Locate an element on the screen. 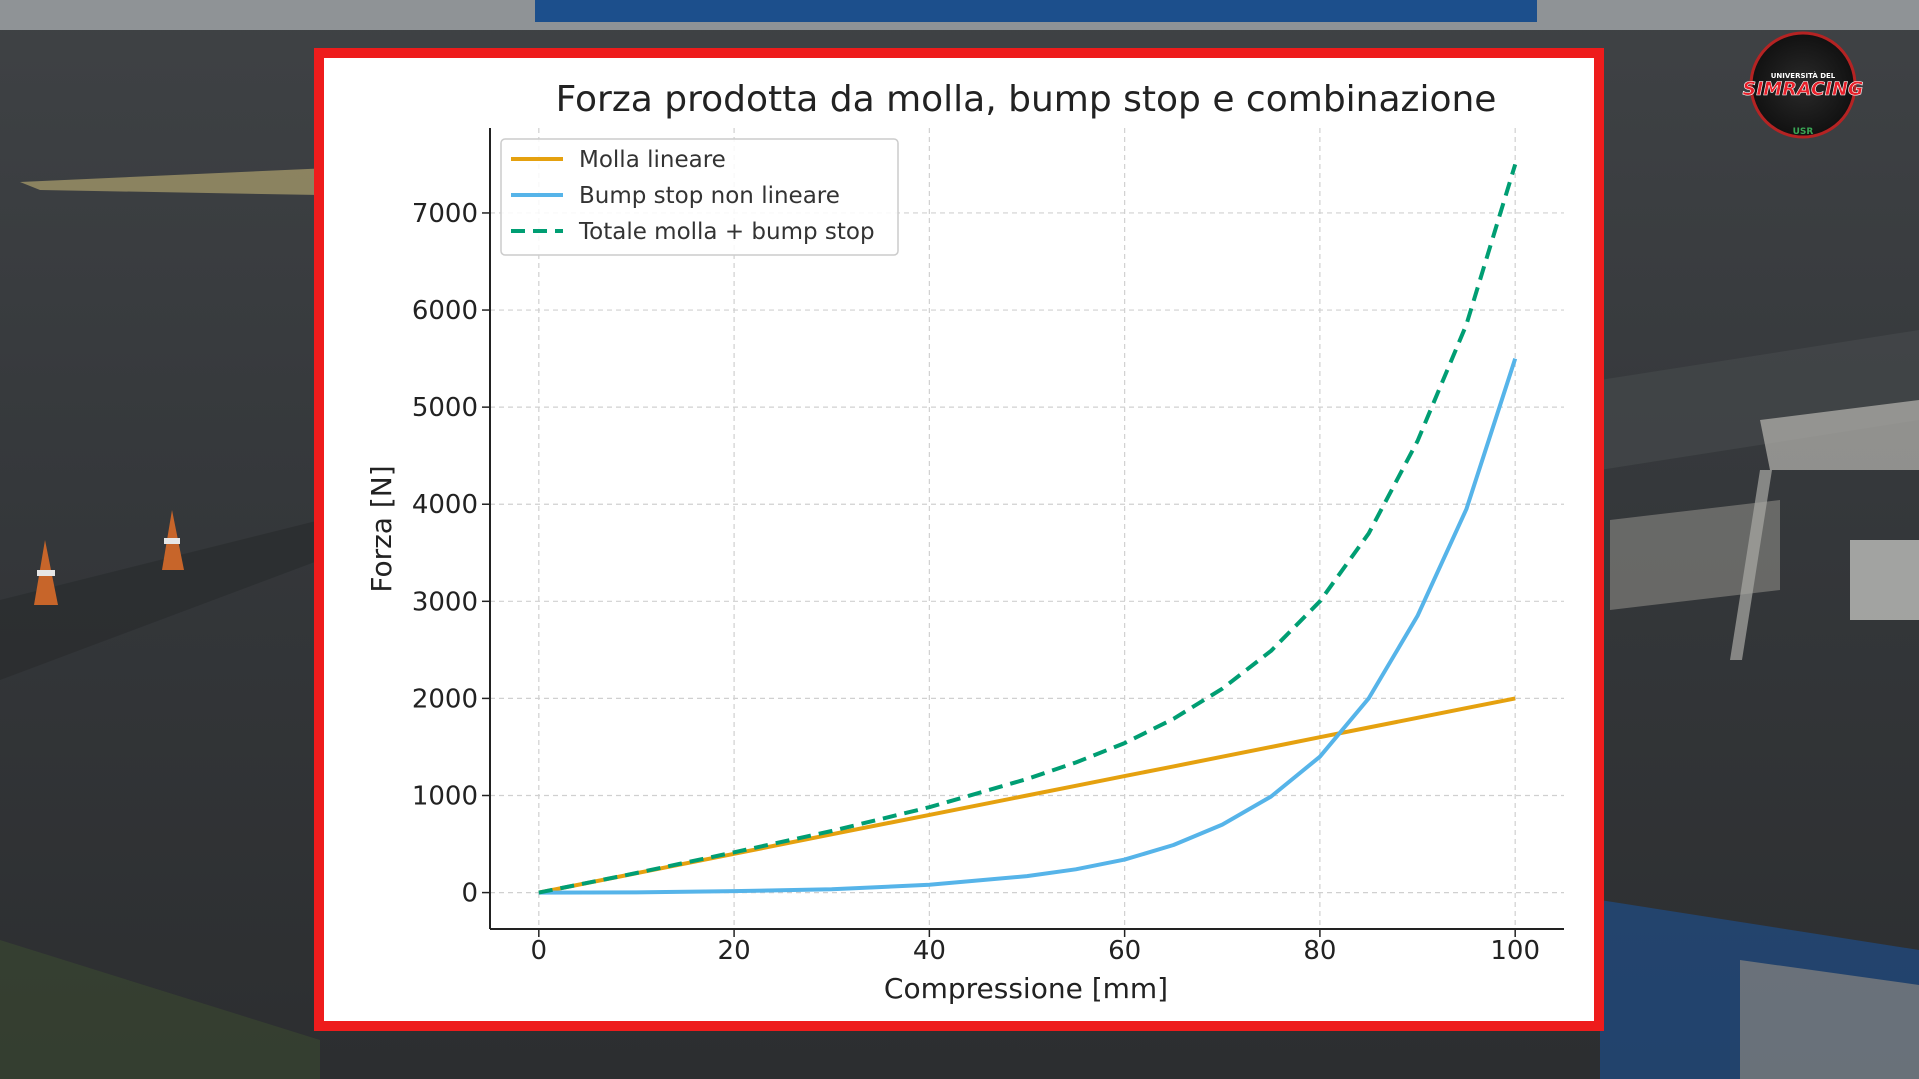 The height and width of the screenshot is (1079, 1919). x-tick-label: 20 is located at coordinates (734, 951).